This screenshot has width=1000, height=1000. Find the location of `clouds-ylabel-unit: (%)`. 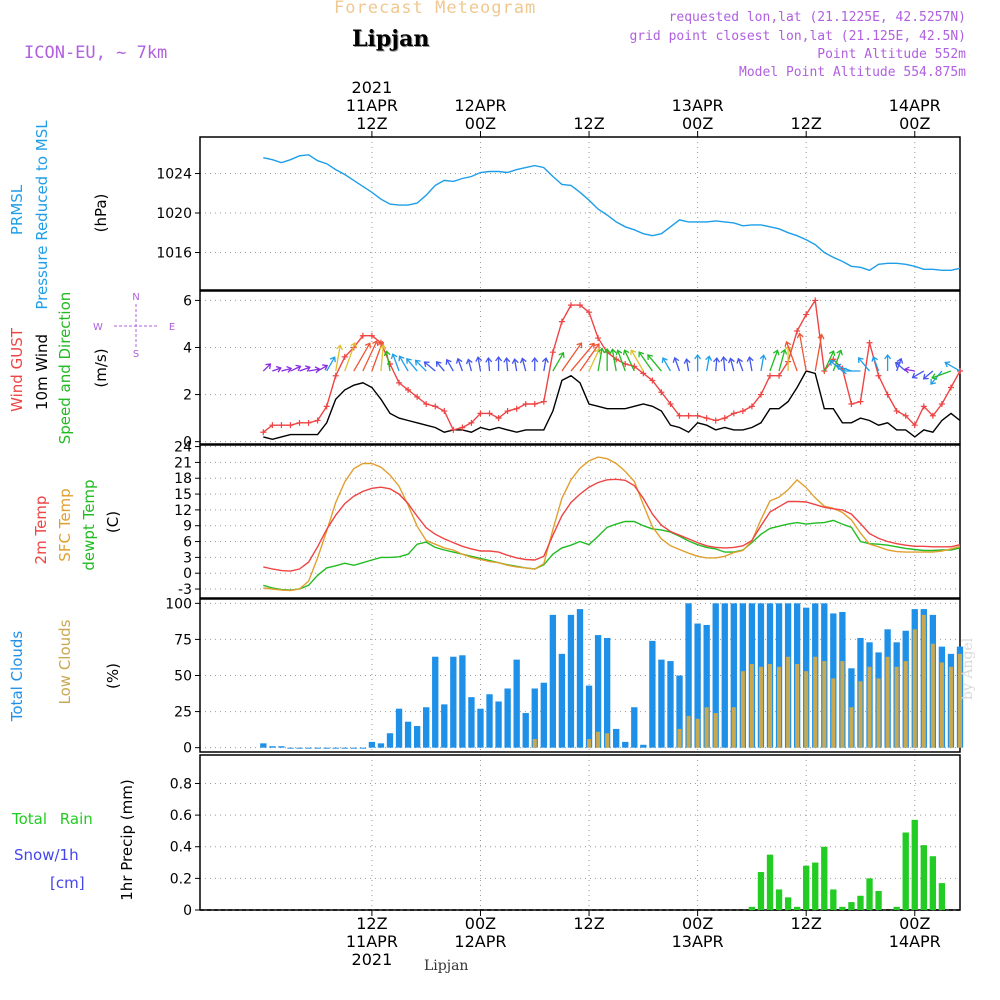

clouds-ylabel-unit: (%) is located at coordinates (113, 676).